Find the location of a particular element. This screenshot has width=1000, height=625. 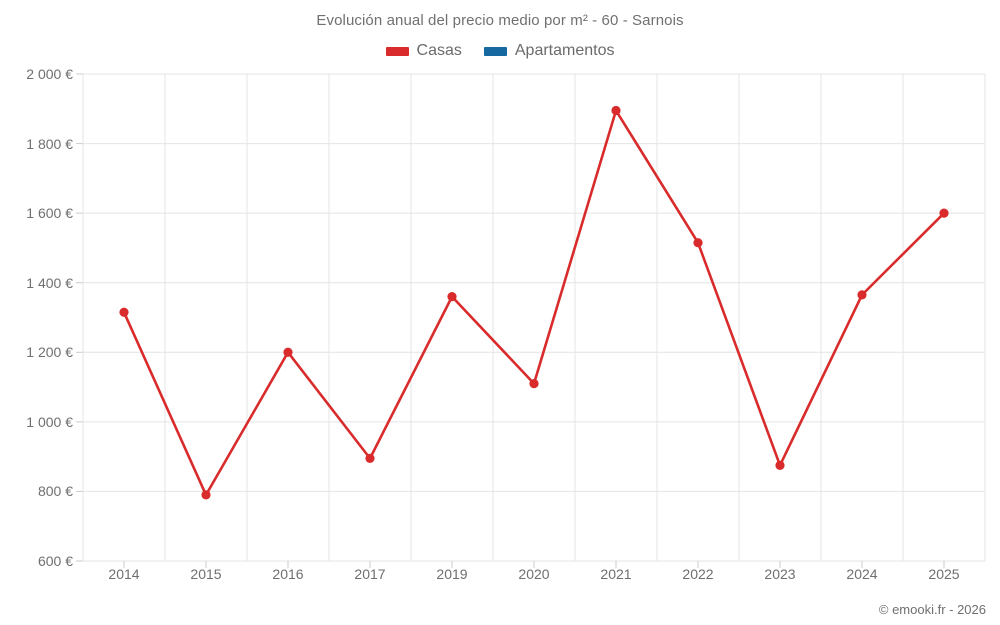

y-axis-label: 600 € is located at coordinates (55, 561).